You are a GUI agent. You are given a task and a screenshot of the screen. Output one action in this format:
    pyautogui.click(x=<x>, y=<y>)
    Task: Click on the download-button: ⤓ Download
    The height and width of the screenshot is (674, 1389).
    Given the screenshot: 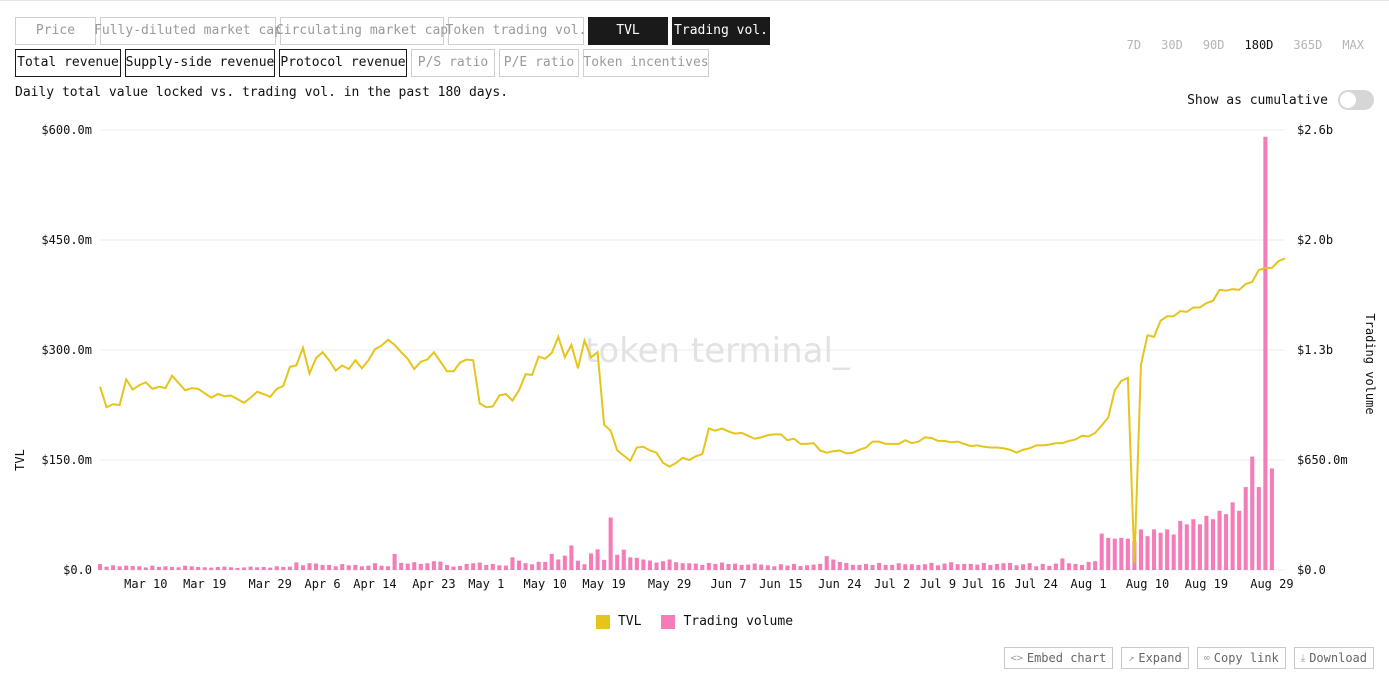 What is the action you would take?
    pyautogui.click(x=1333, y=658)
    